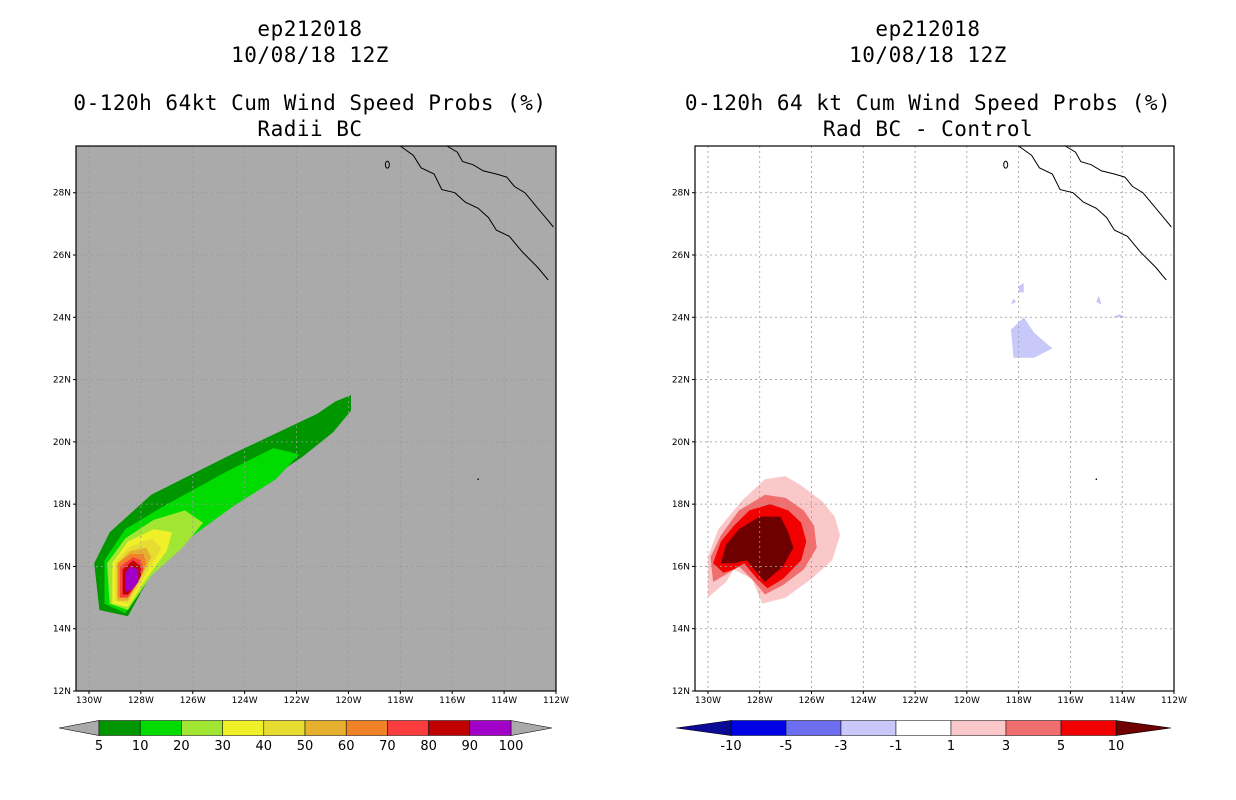  Describe the element at coordinates (470, 746) in the screenshot. I see `colorbar-label: 90` at that location.